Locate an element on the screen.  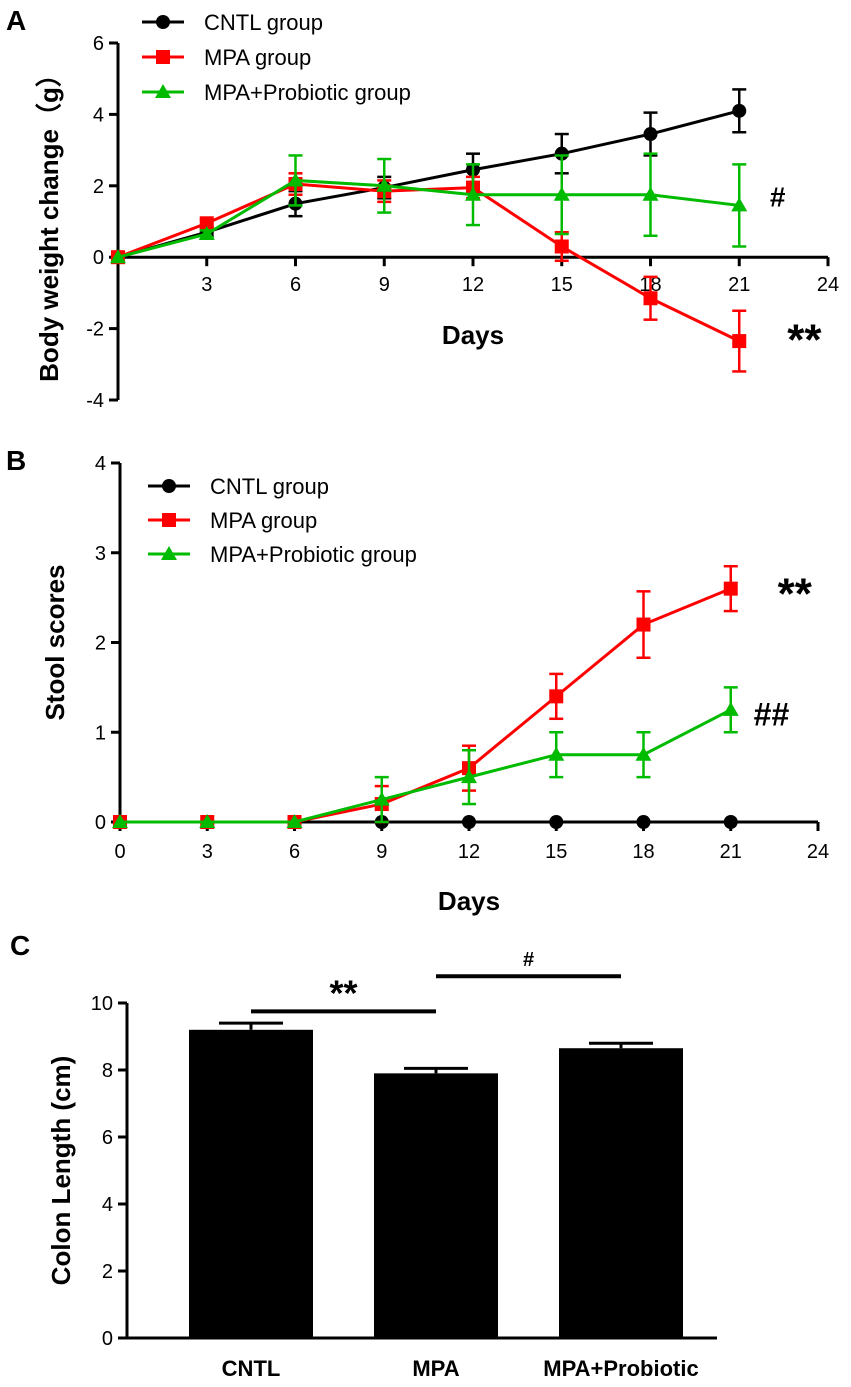
x-category-label: MPA is located at coordinates (435, 1368).